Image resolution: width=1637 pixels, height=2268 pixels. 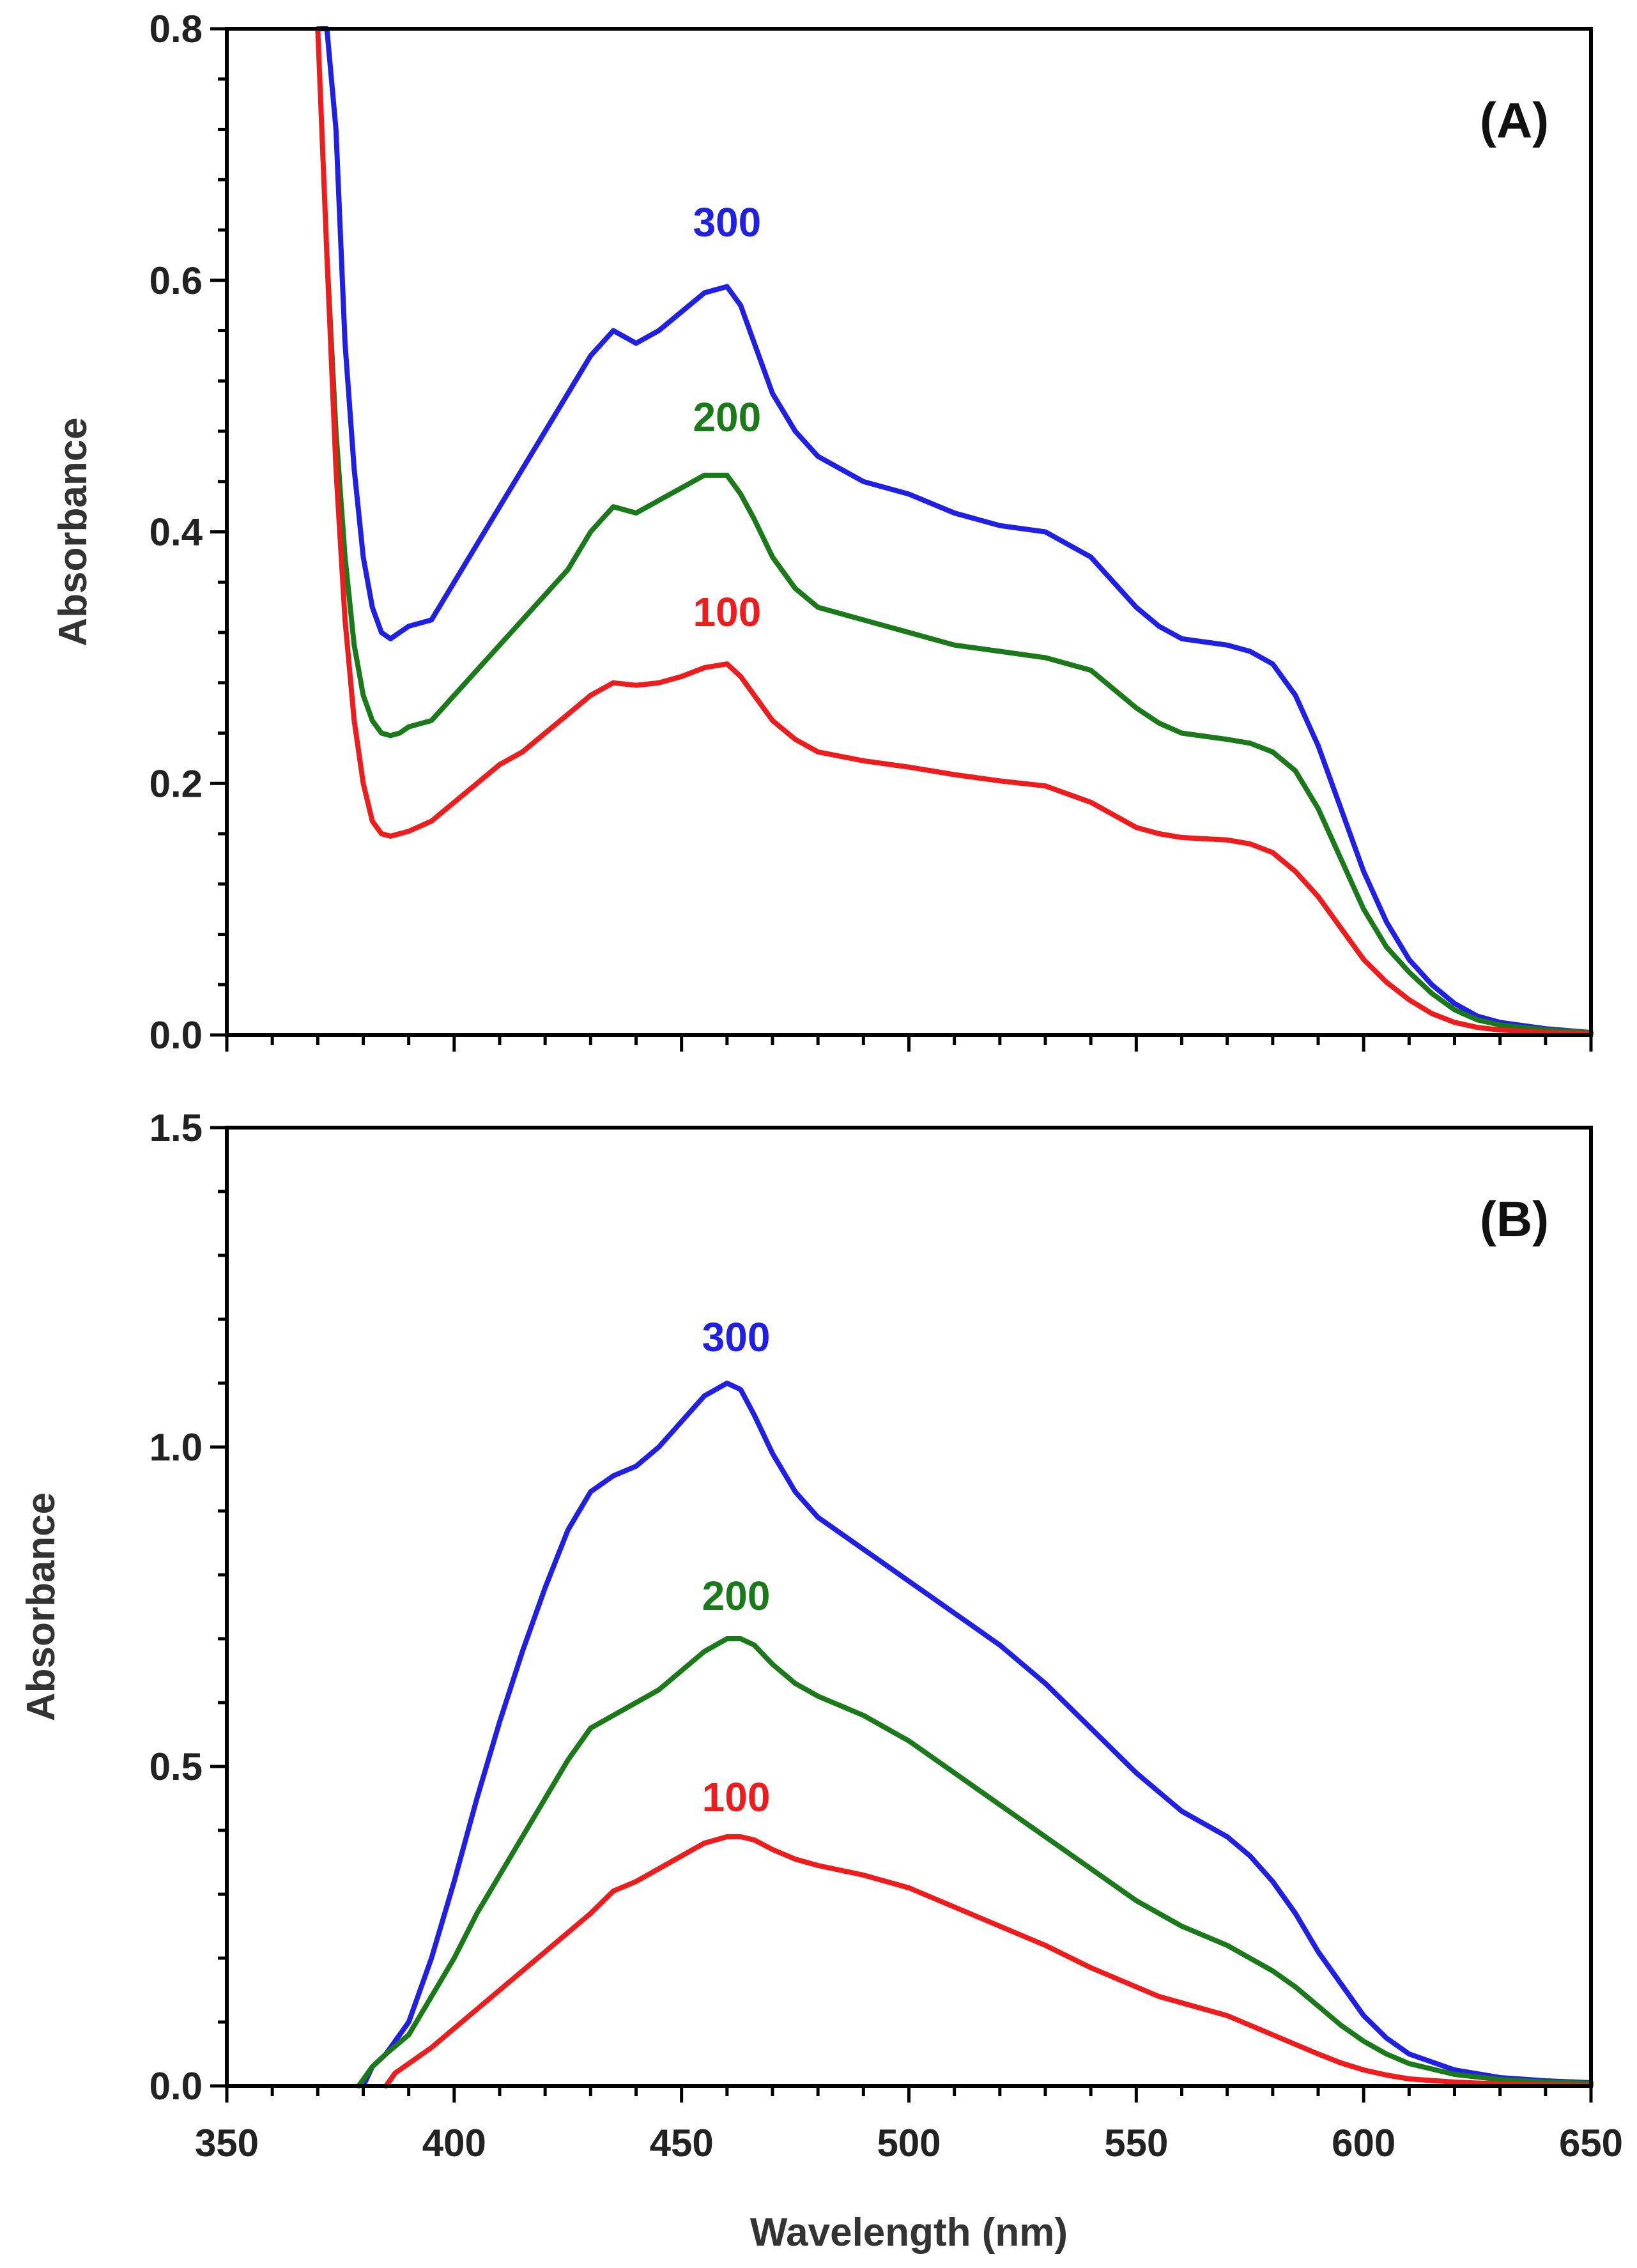 I want to click on x-tick-label: 450, so click(x=682, y=2143).